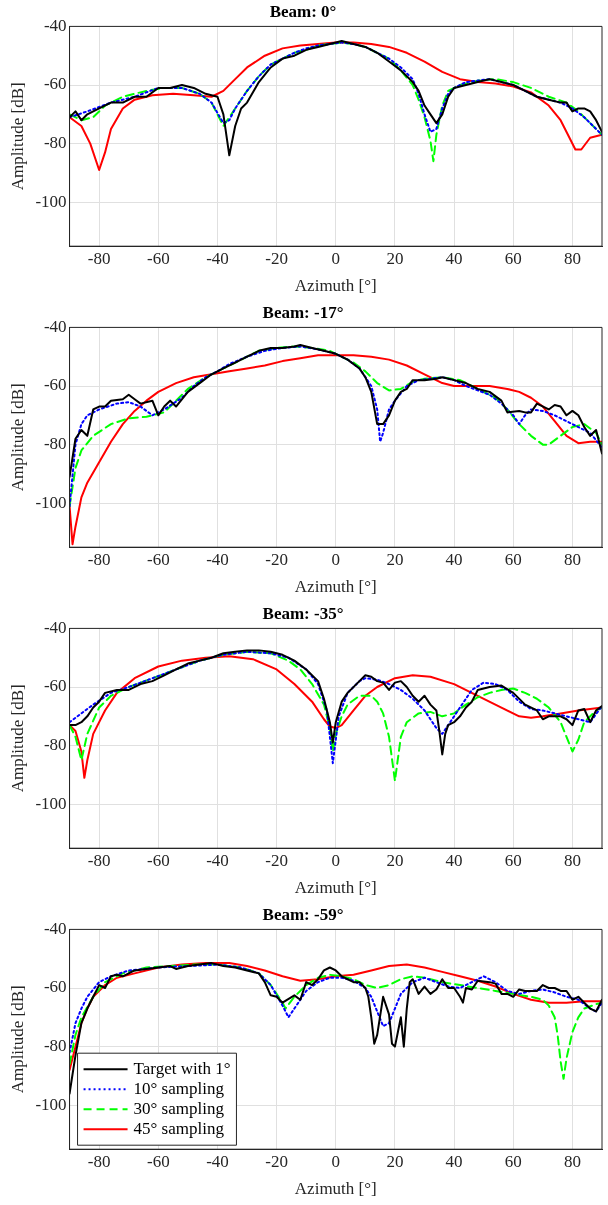 The height and width of the screenshot is (1205, 608). Describe the element at coordinates (303, 914) in the screenshot. I see `chart-title: Beam: -59°` at that location.